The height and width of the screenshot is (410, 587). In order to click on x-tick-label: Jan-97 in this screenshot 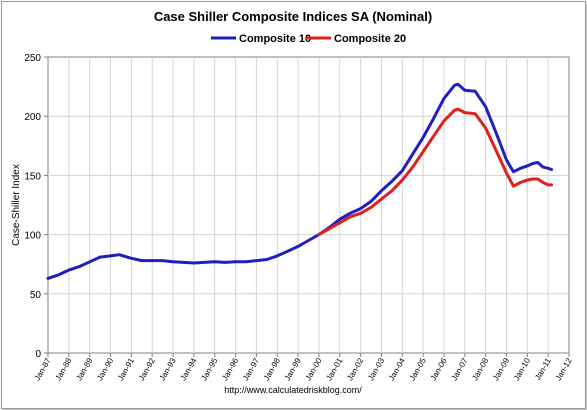, I will do `click(251, 369)`.